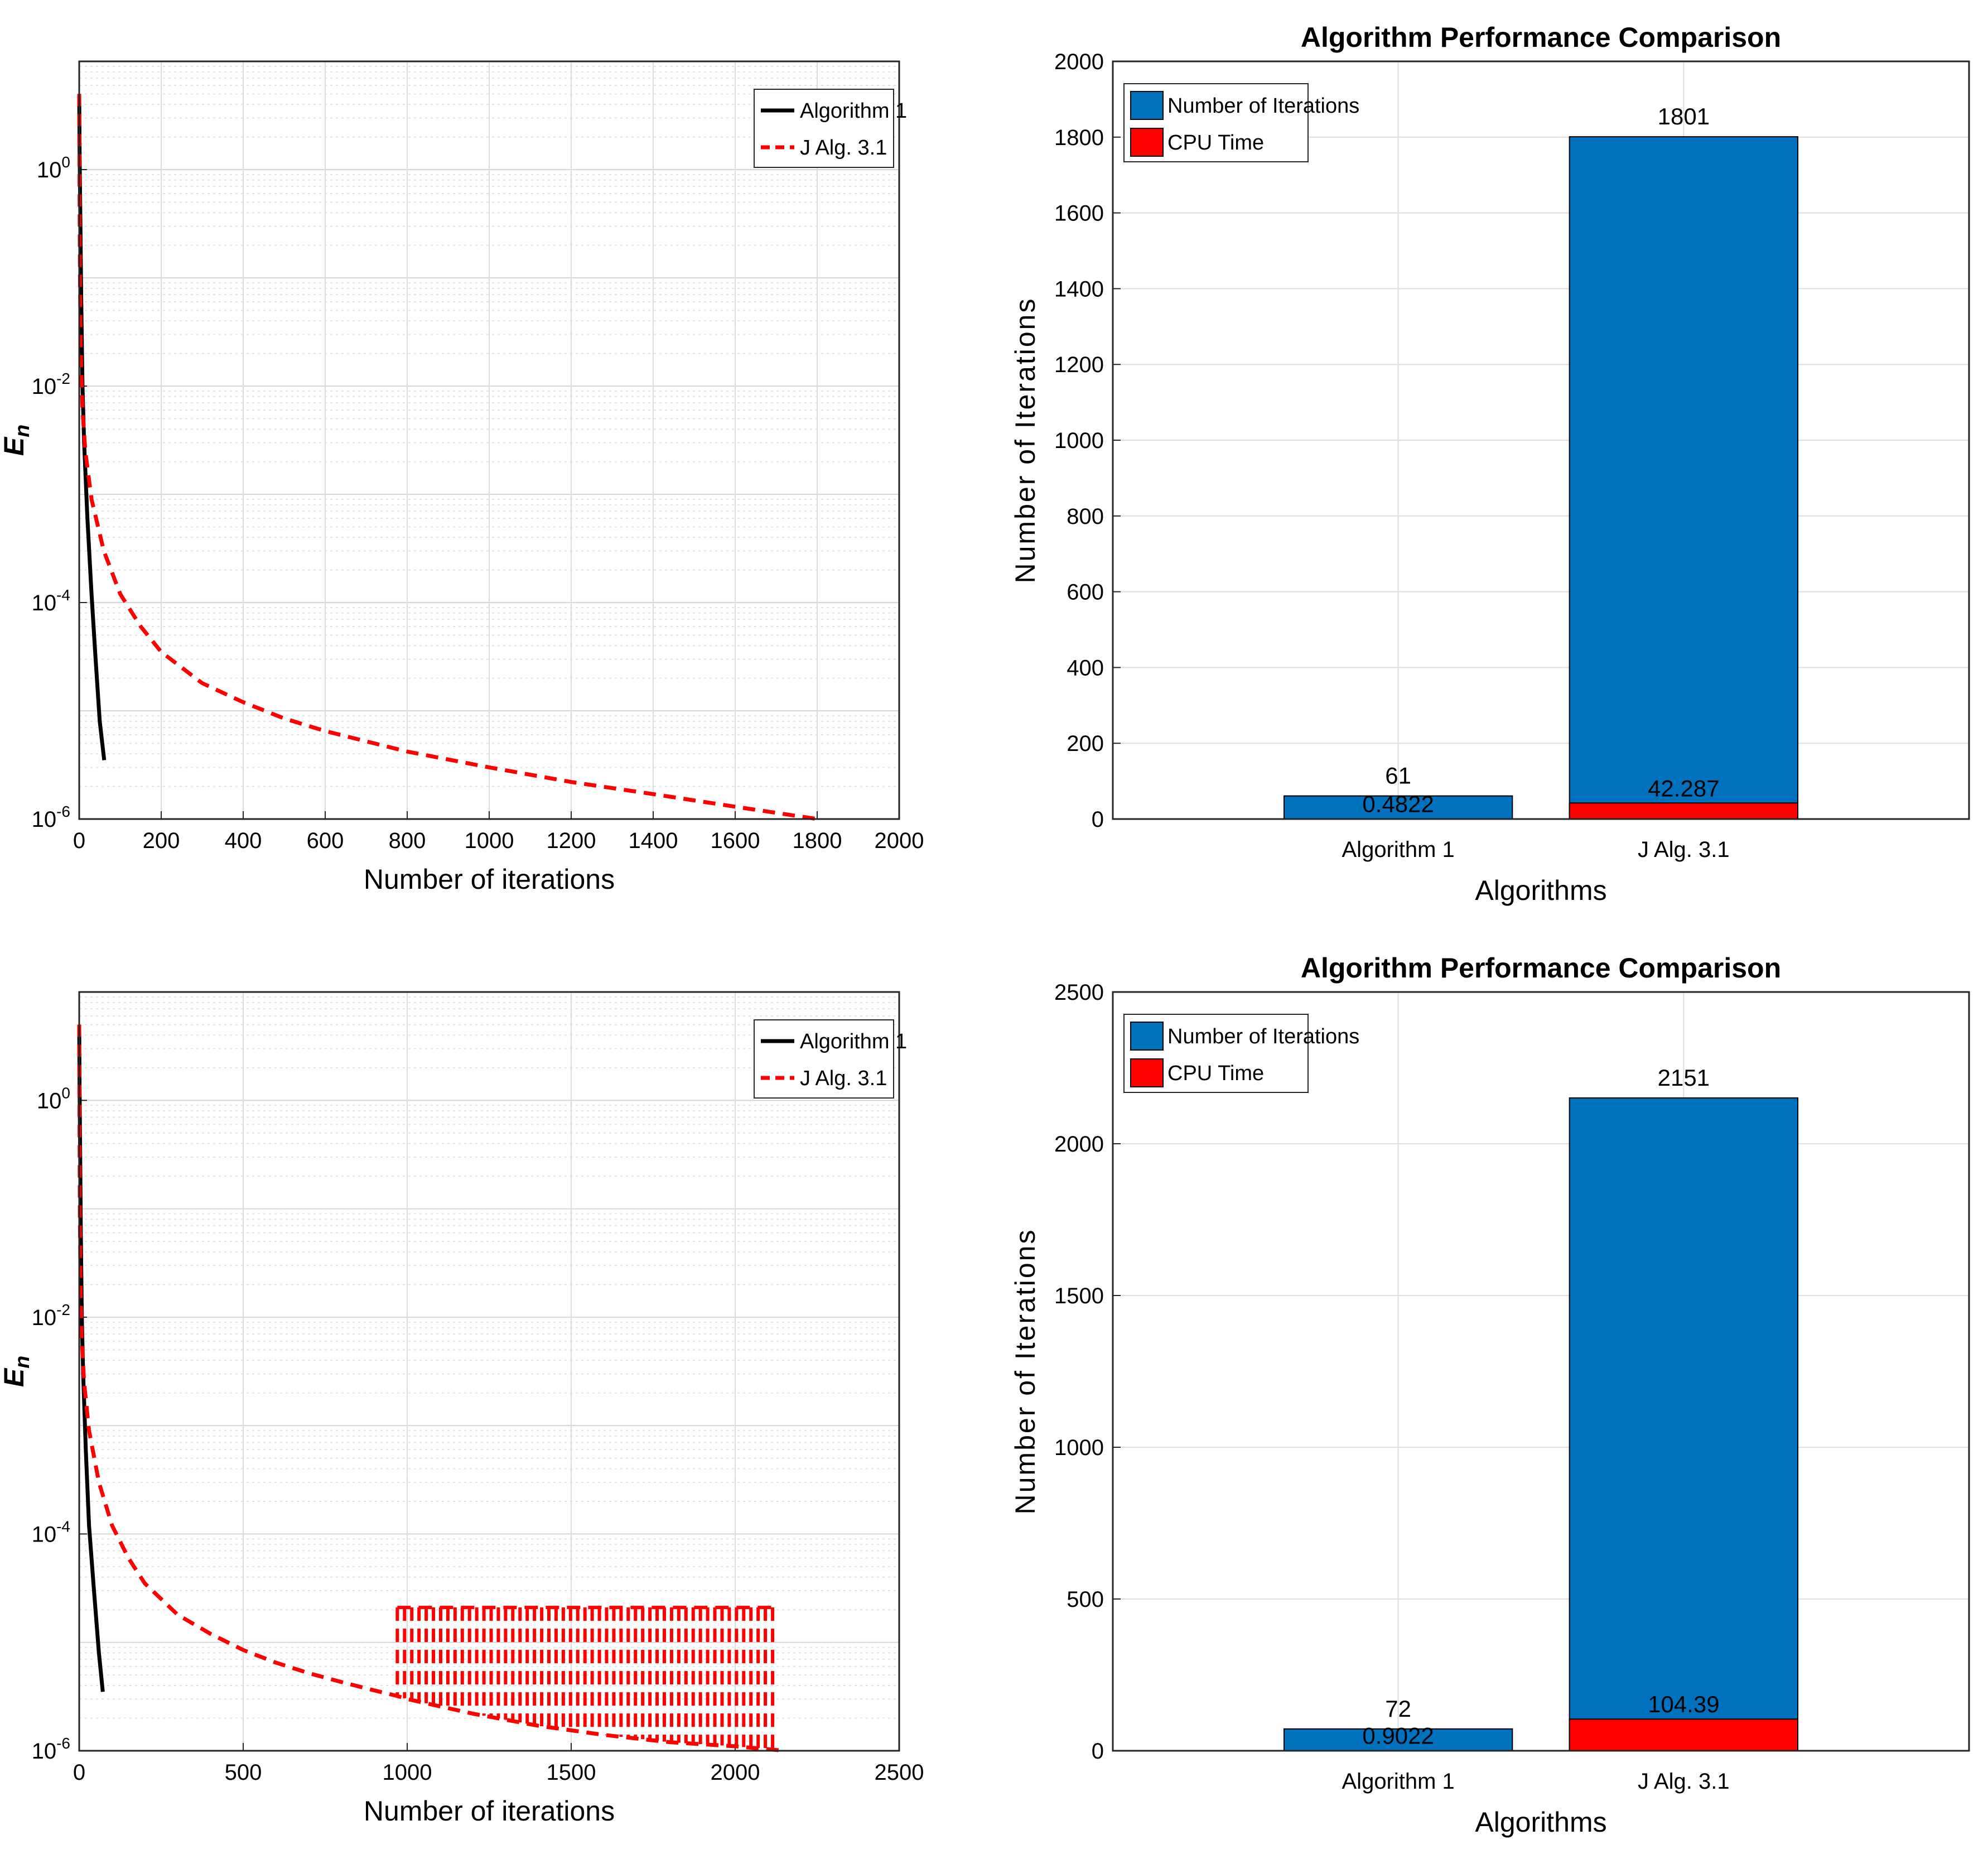 The height and width of the screenshot is (1859, 1988). What do you see at coordinates (1085, 743) in the screenshot?
I see `y-tick-label: 200` at bounding box center [1085, 743].